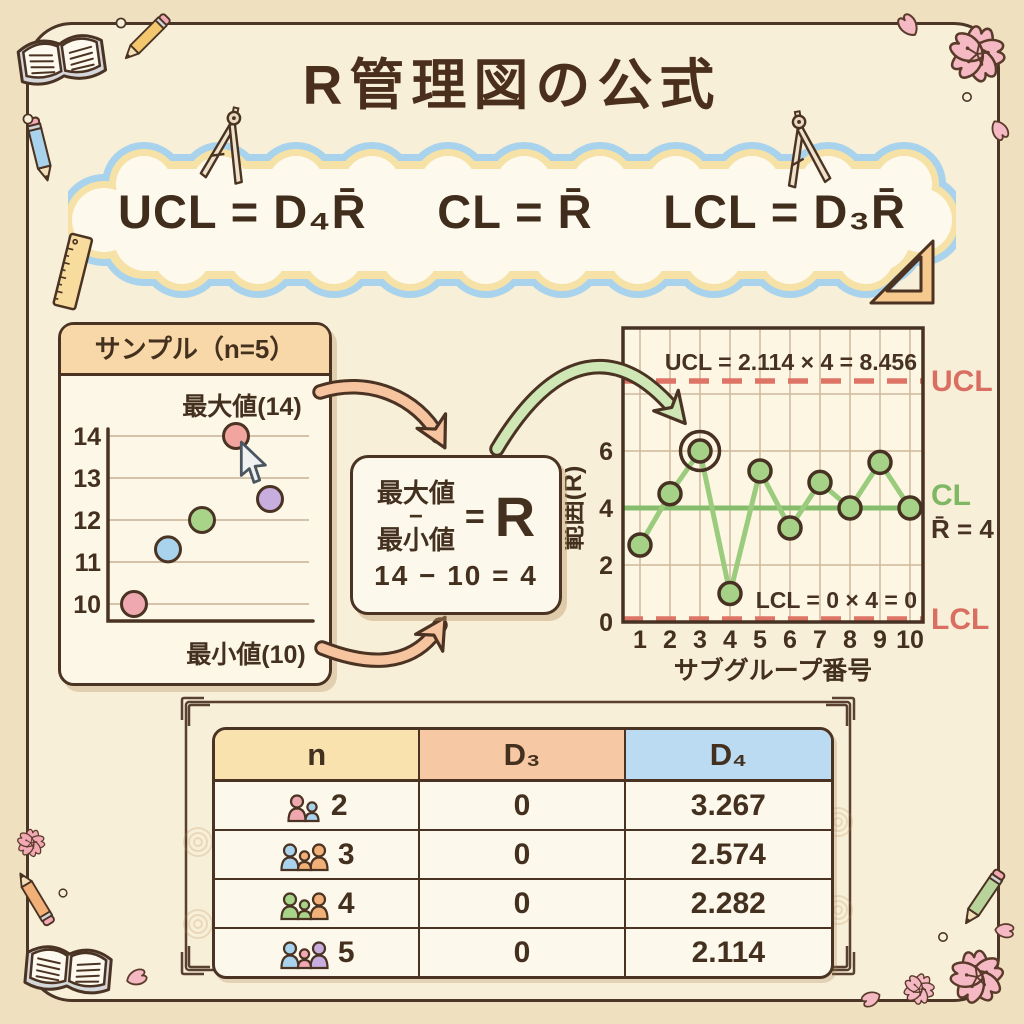 Image resolution: width=1024 pixels, height=1024 pixels. I want to click on cell-n: 2, so click(318, 806).